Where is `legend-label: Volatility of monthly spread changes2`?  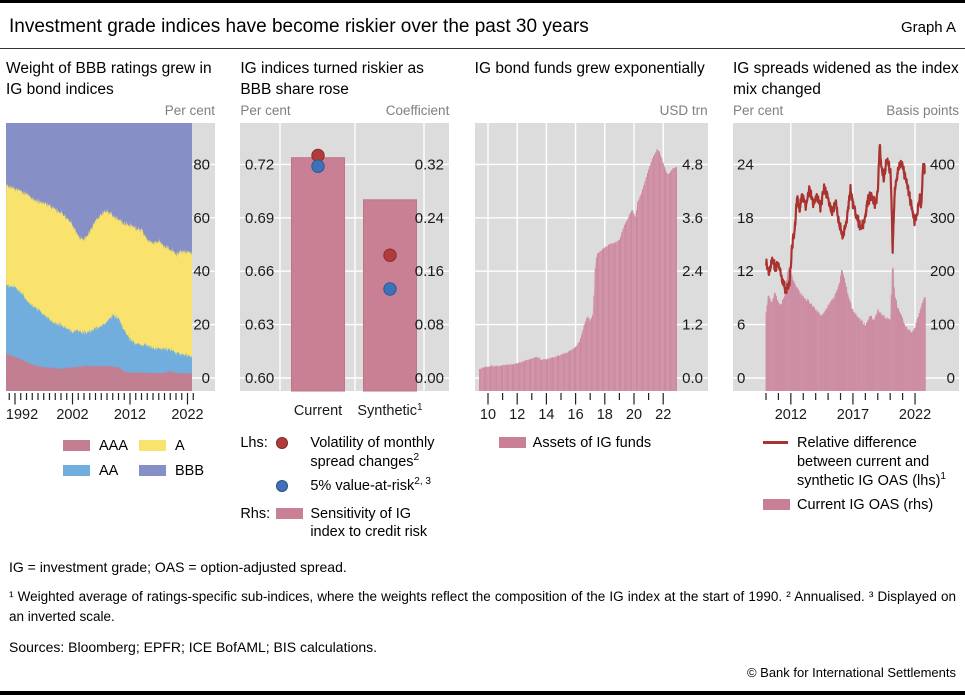 legend-label: Volatility of monthly spread changes2 is located at coordinates (372, 452).